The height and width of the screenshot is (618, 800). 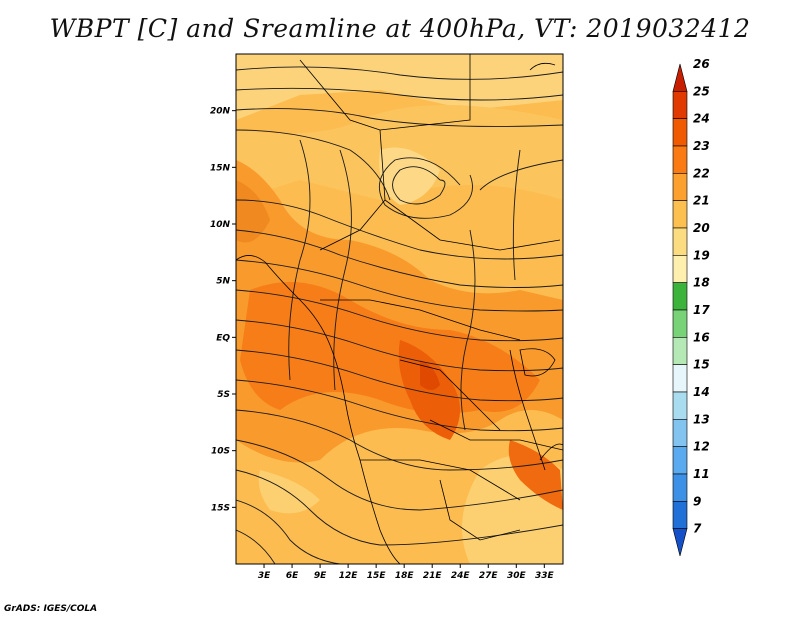 I want to click on colorbar-label: 19, so click(x=701, y=255).